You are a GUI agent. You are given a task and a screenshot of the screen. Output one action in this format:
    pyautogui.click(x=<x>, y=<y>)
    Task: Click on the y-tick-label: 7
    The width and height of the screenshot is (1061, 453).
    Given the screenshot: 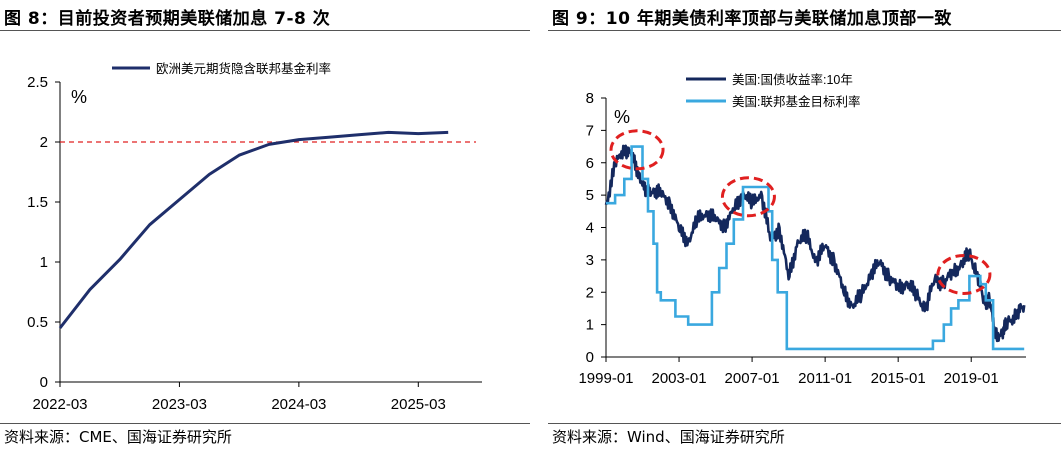 What is the action you would take?
    pyautogui.click(x=590, y=130)
    